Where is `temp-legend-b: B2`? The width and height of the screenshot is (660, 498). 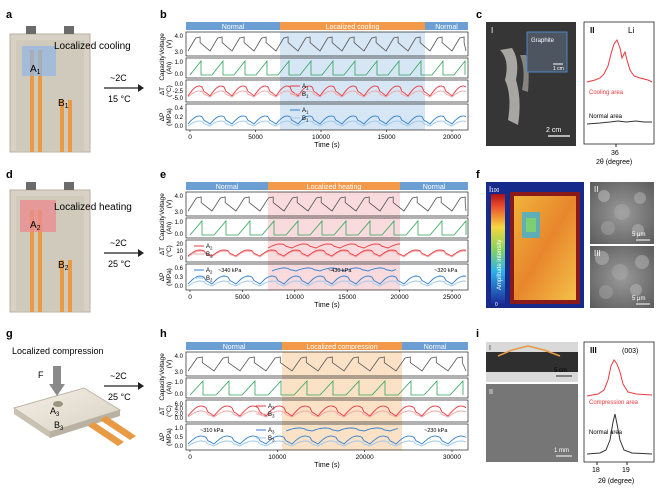 temp-legend-b: B2 is located at coordinates (209, 255).